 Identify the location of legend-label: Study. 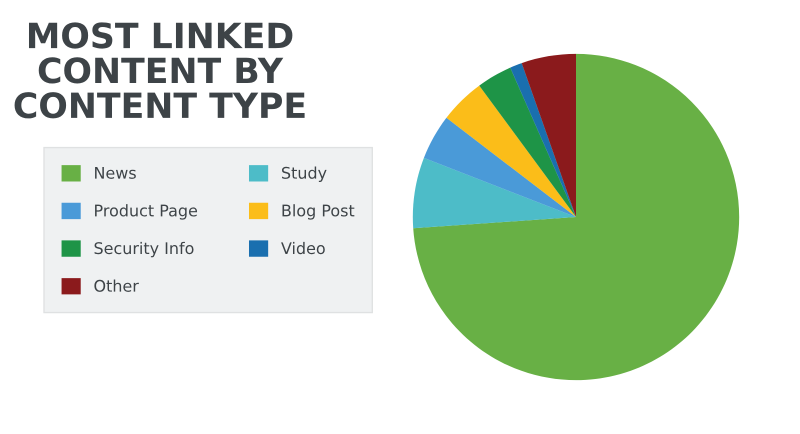
(304, 174).